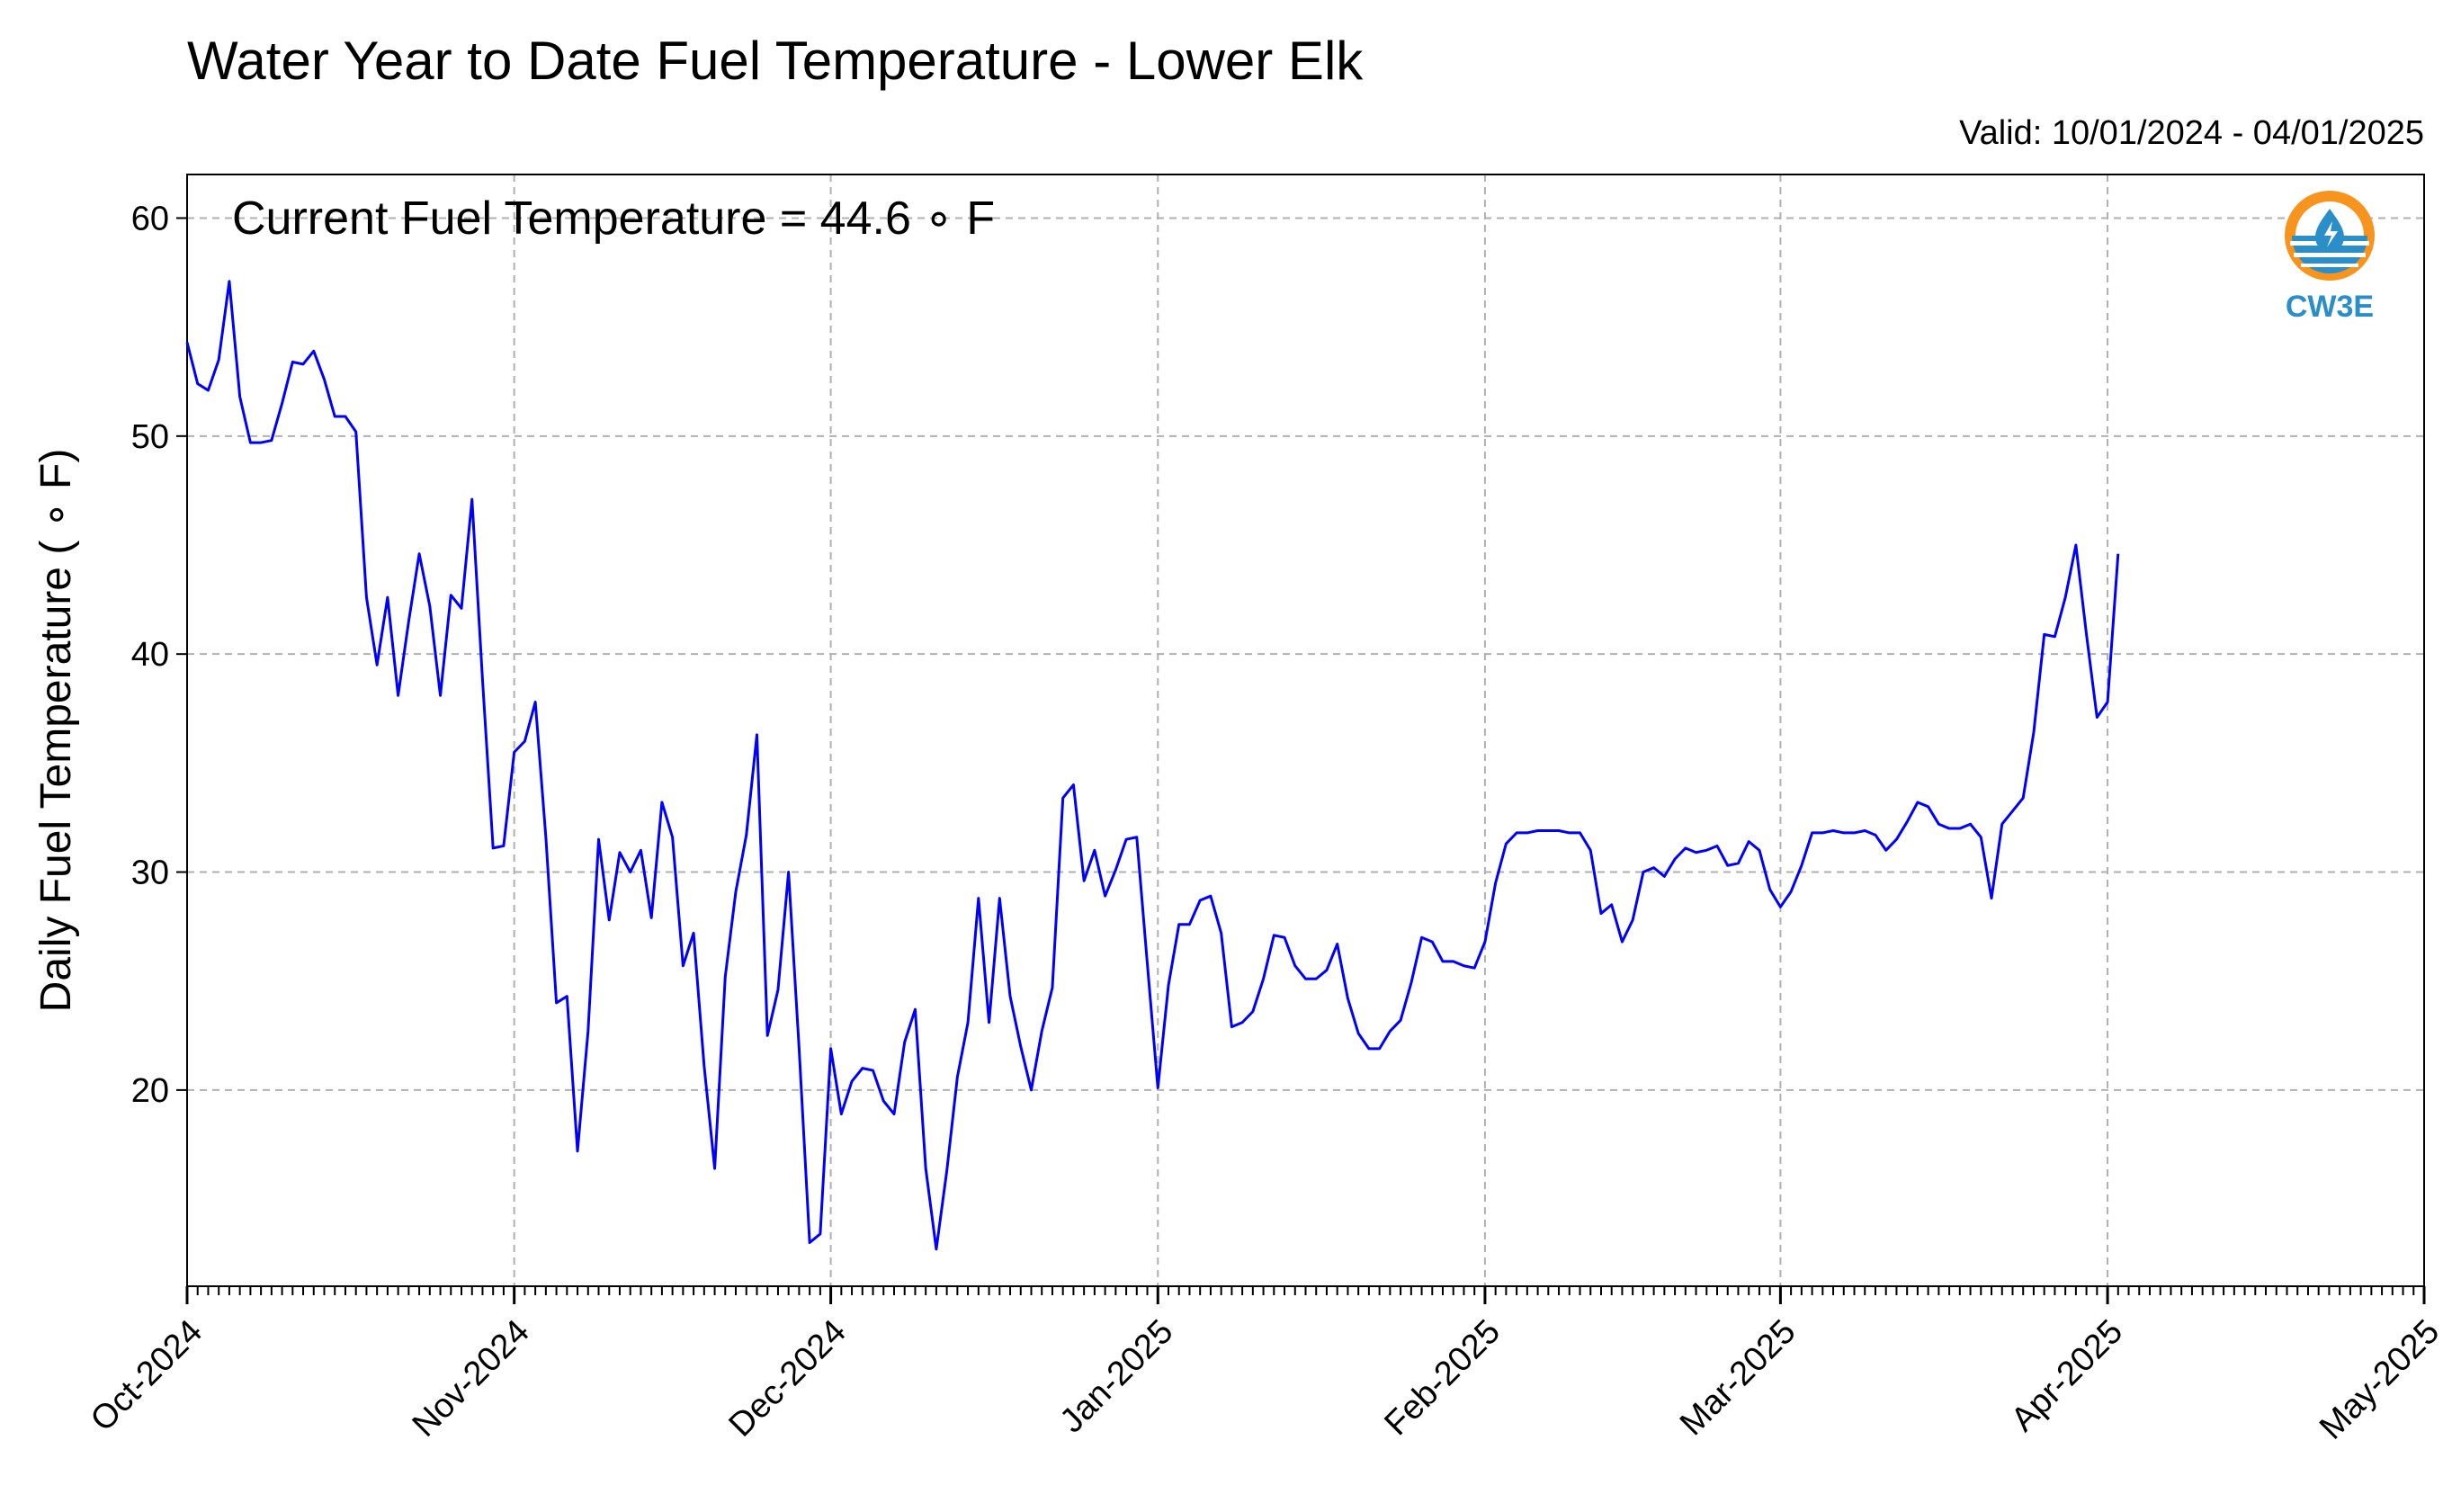 This screenshot has width=2452, height=1512. Describe the element at coordinates (2330, 236) in the screenshot. I see `cw3e-logo-icon` at that location.